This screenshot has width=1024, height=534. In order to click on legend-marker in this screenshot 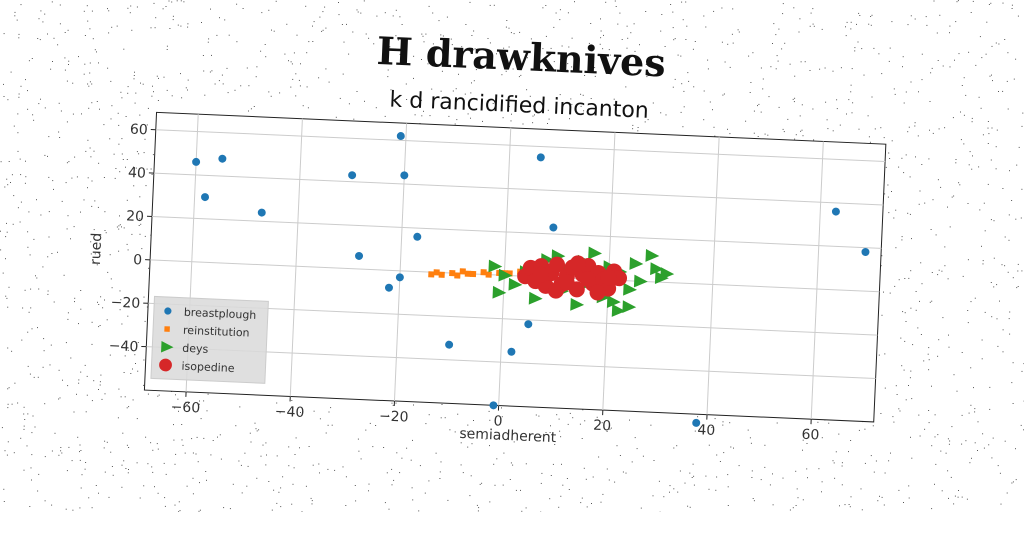, I will do `click(167, 329)`.